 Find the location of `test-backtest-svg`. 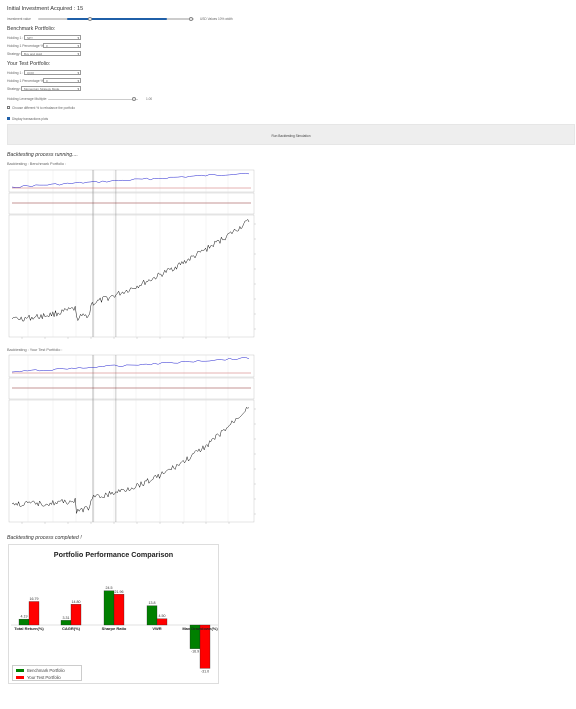

test-backtest-svg is located at coordinates (132, 439).